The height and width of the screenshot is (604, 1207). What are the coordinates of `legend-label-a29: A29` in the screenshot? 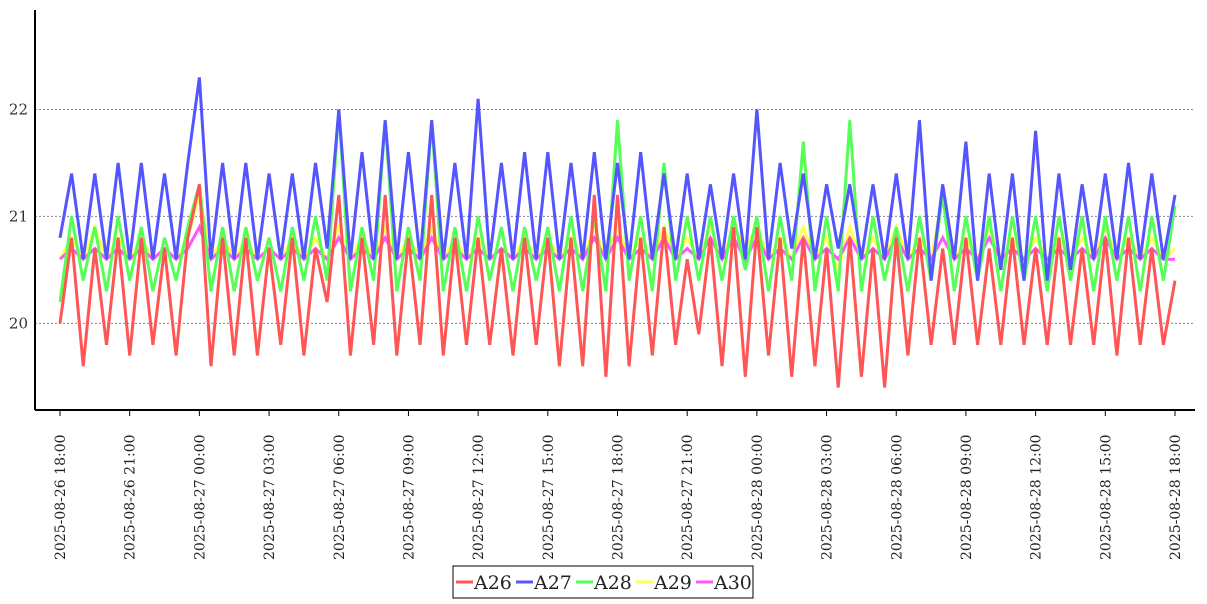 It's located at (672, 583).